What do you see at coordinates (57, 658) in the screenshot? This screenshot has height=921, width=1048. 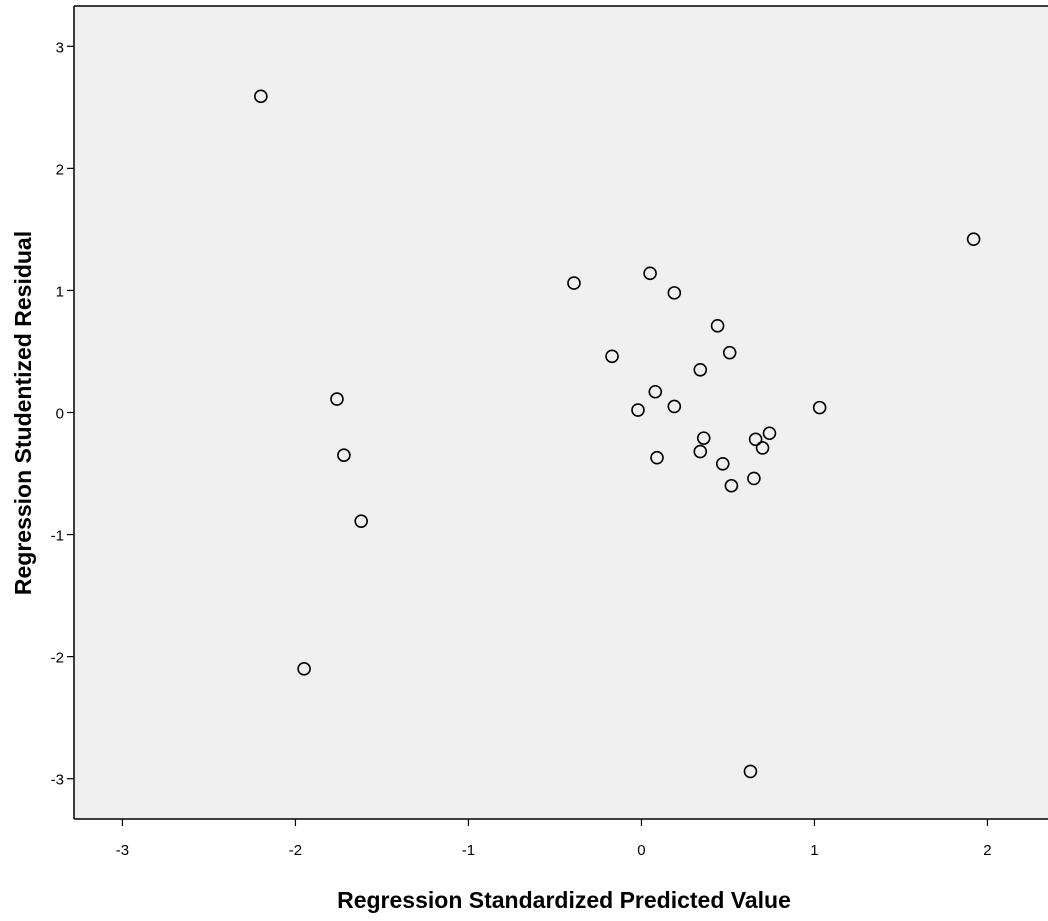 I see `y-tick-label: -2` at bounding box center [57, 658].